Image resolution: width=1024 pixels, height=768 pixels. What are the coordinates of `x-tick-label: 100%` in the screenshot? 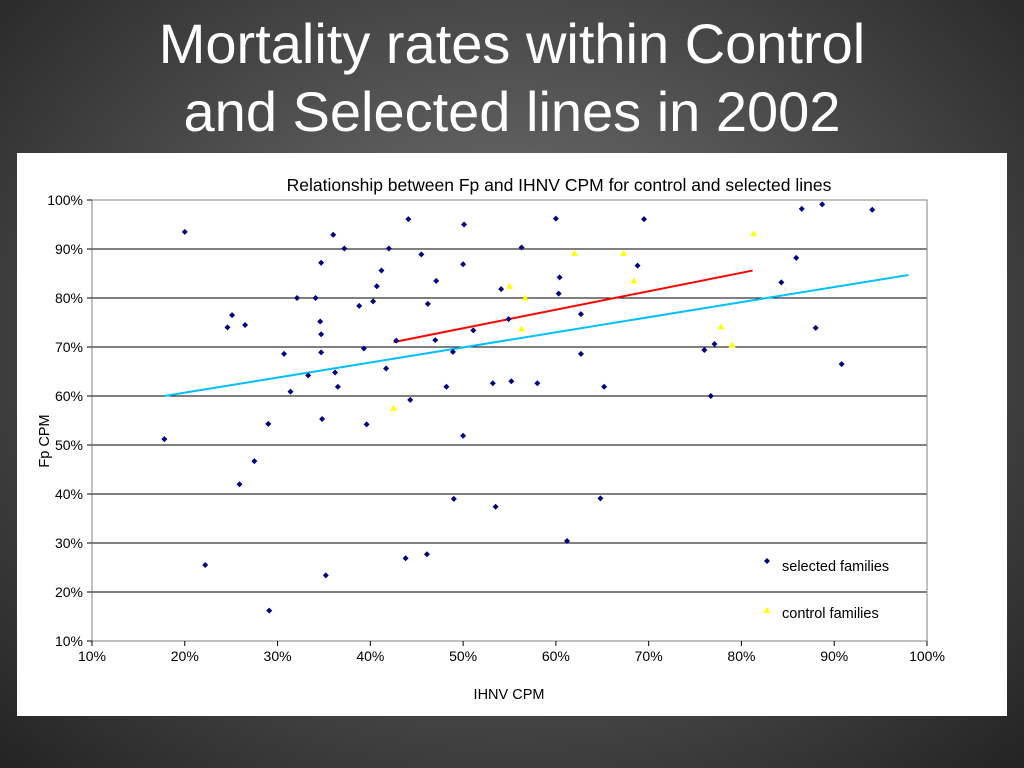 It's located at (927, 656).